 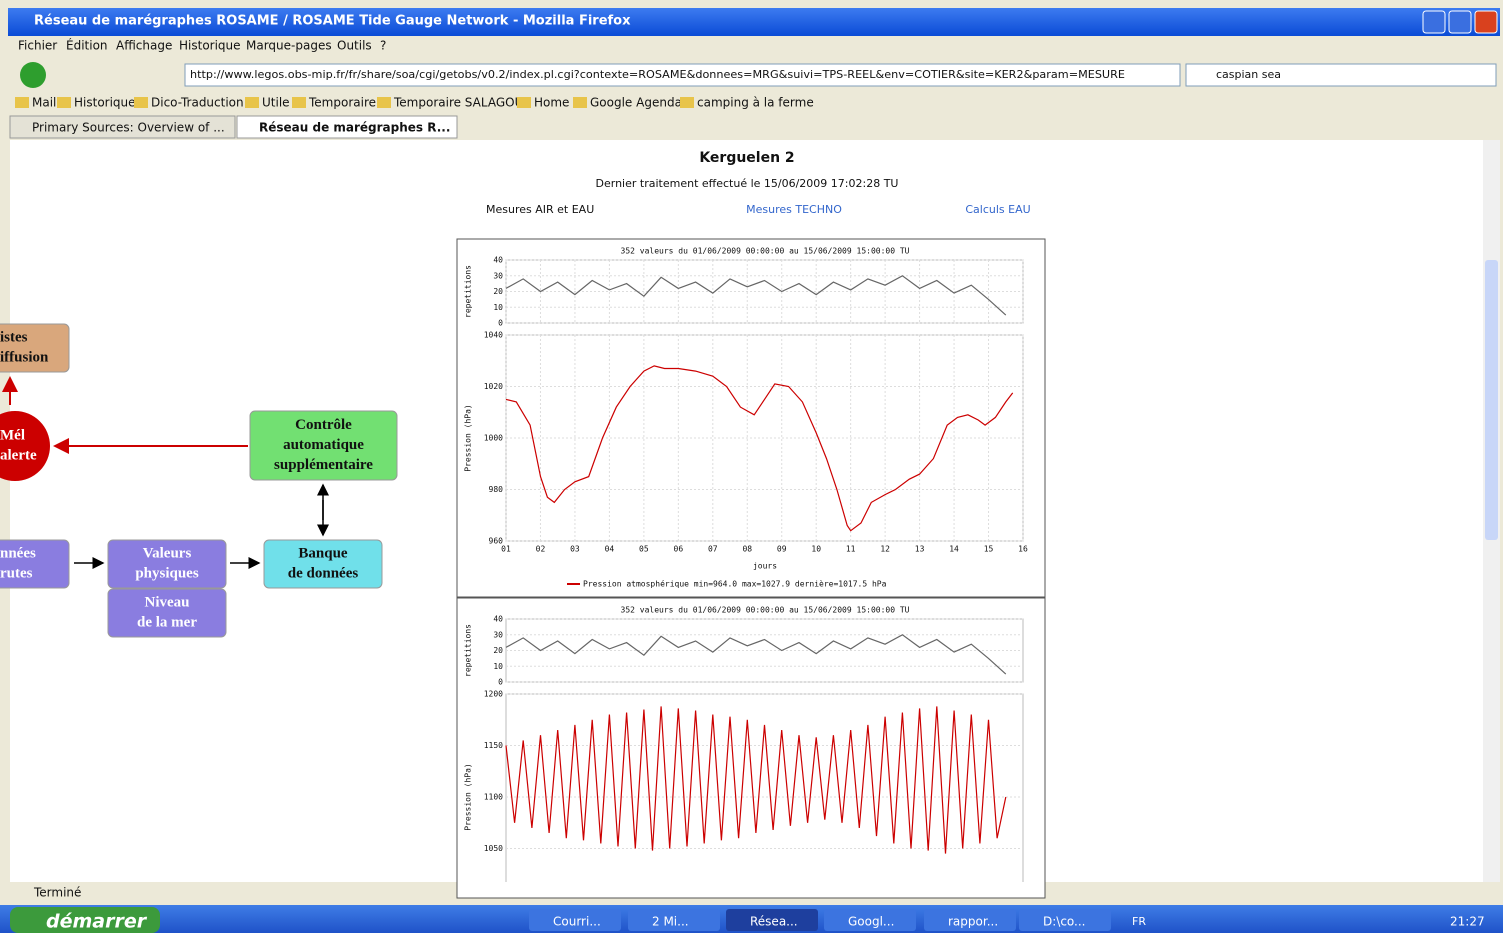 I want to click on back-button, so click(x=33, y=75).